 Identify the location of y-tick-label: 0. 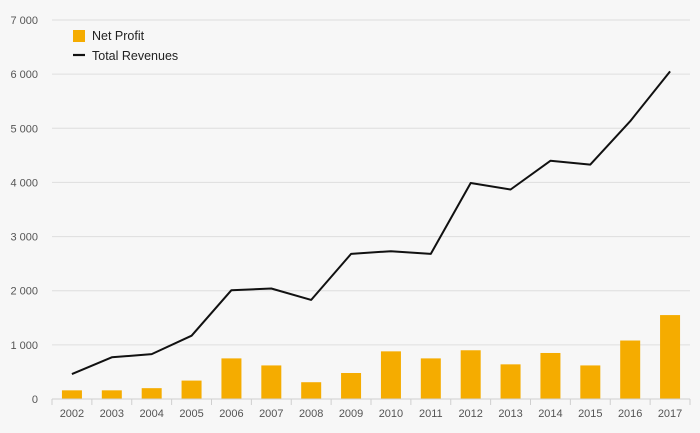
(35, 400).